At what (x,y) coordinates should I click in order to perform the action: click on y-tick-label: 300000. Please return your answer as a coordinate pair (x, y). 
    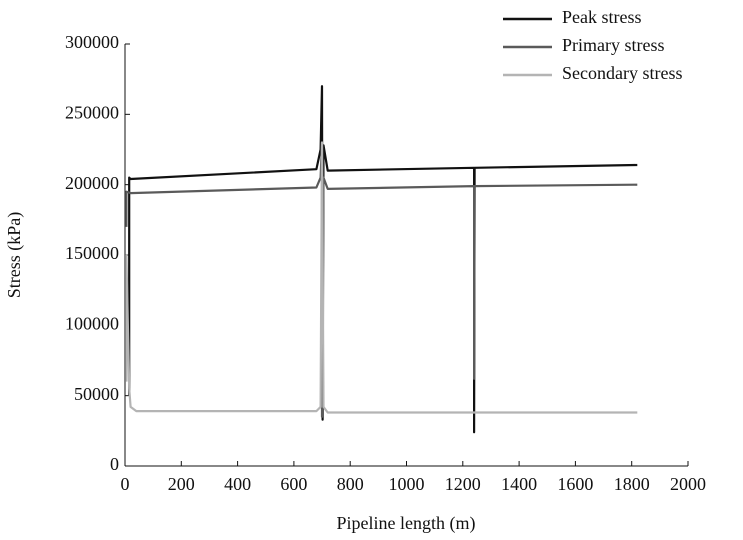
    Looking at the image, I should click on (92, 42).